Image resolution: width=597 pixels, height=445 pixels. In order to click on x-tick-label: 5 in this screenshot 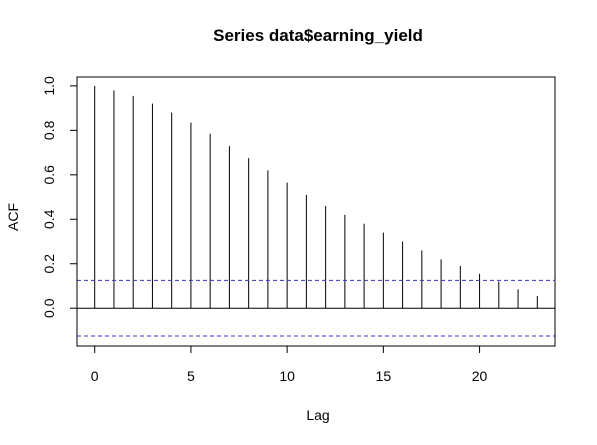, I will do `click(191, 376)`.